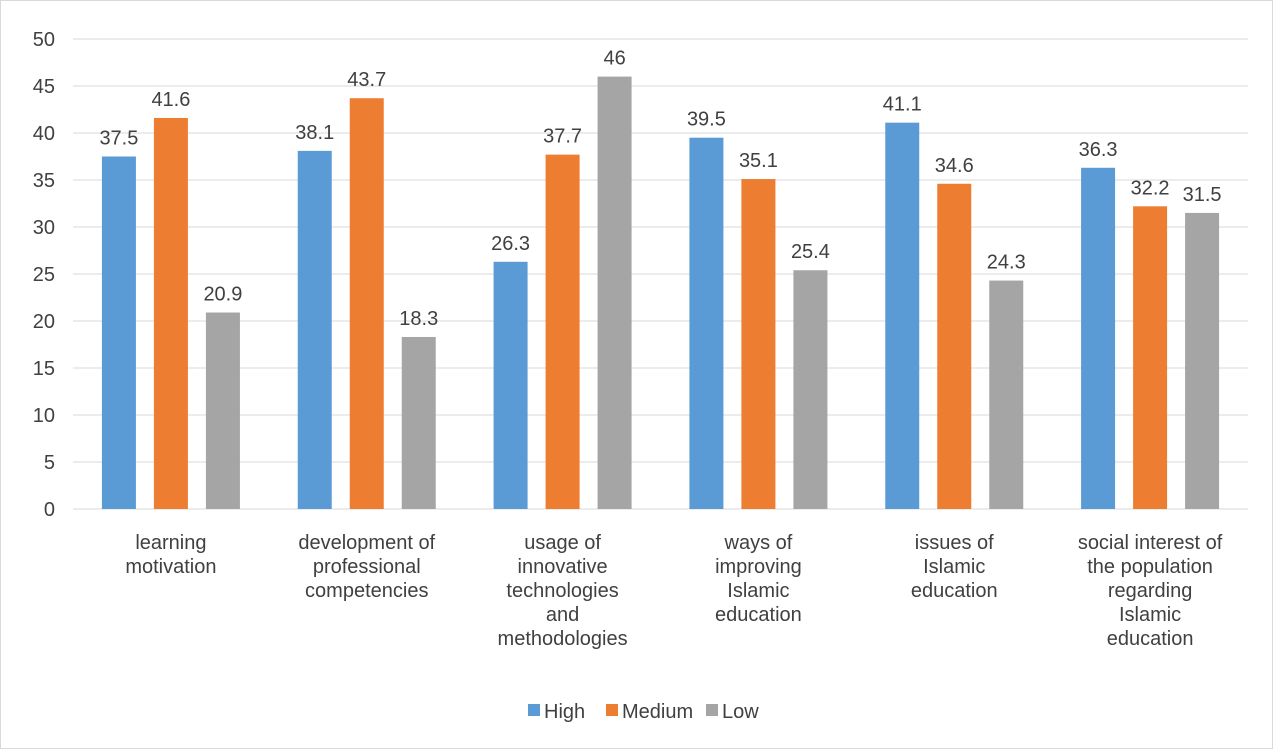 The width and height of the screenshot is (1273, 749). I want to click on category-label-line: methodologies, so click(563, 639).